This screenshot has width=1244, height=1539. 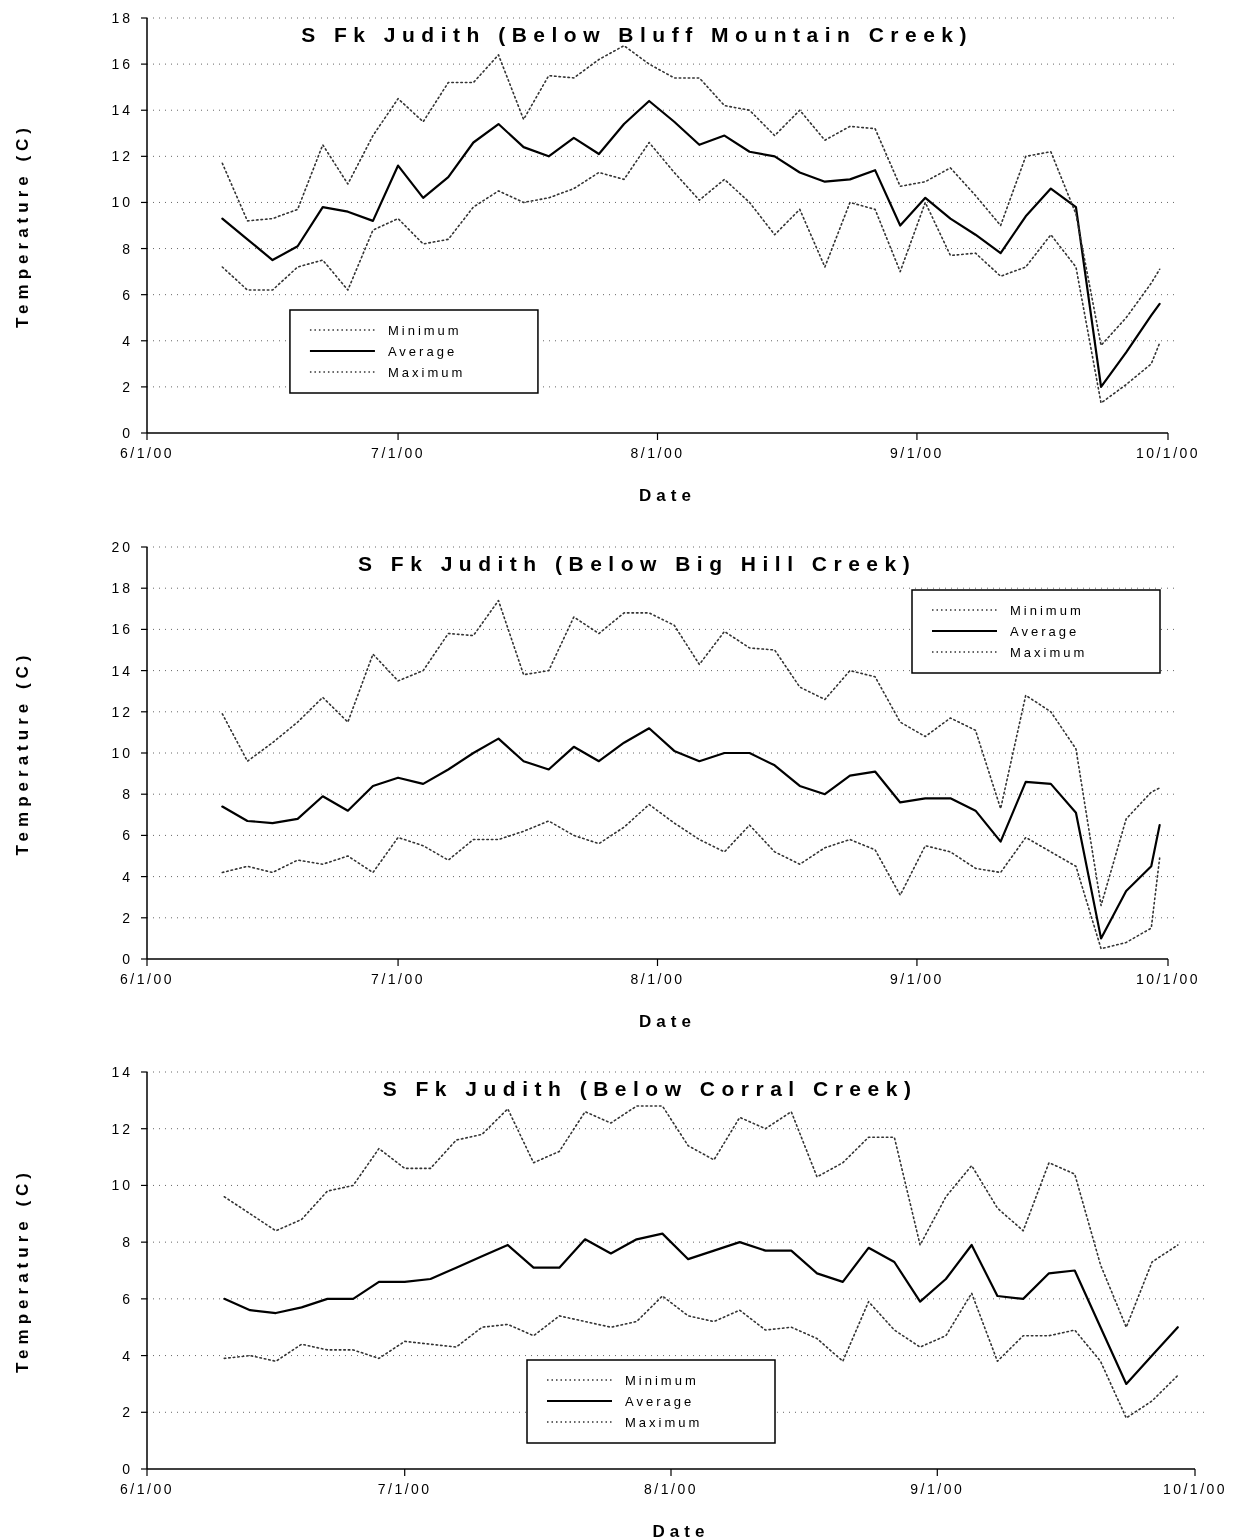 I want to click on y-tick-label: 20, so click(x=122, y=547).